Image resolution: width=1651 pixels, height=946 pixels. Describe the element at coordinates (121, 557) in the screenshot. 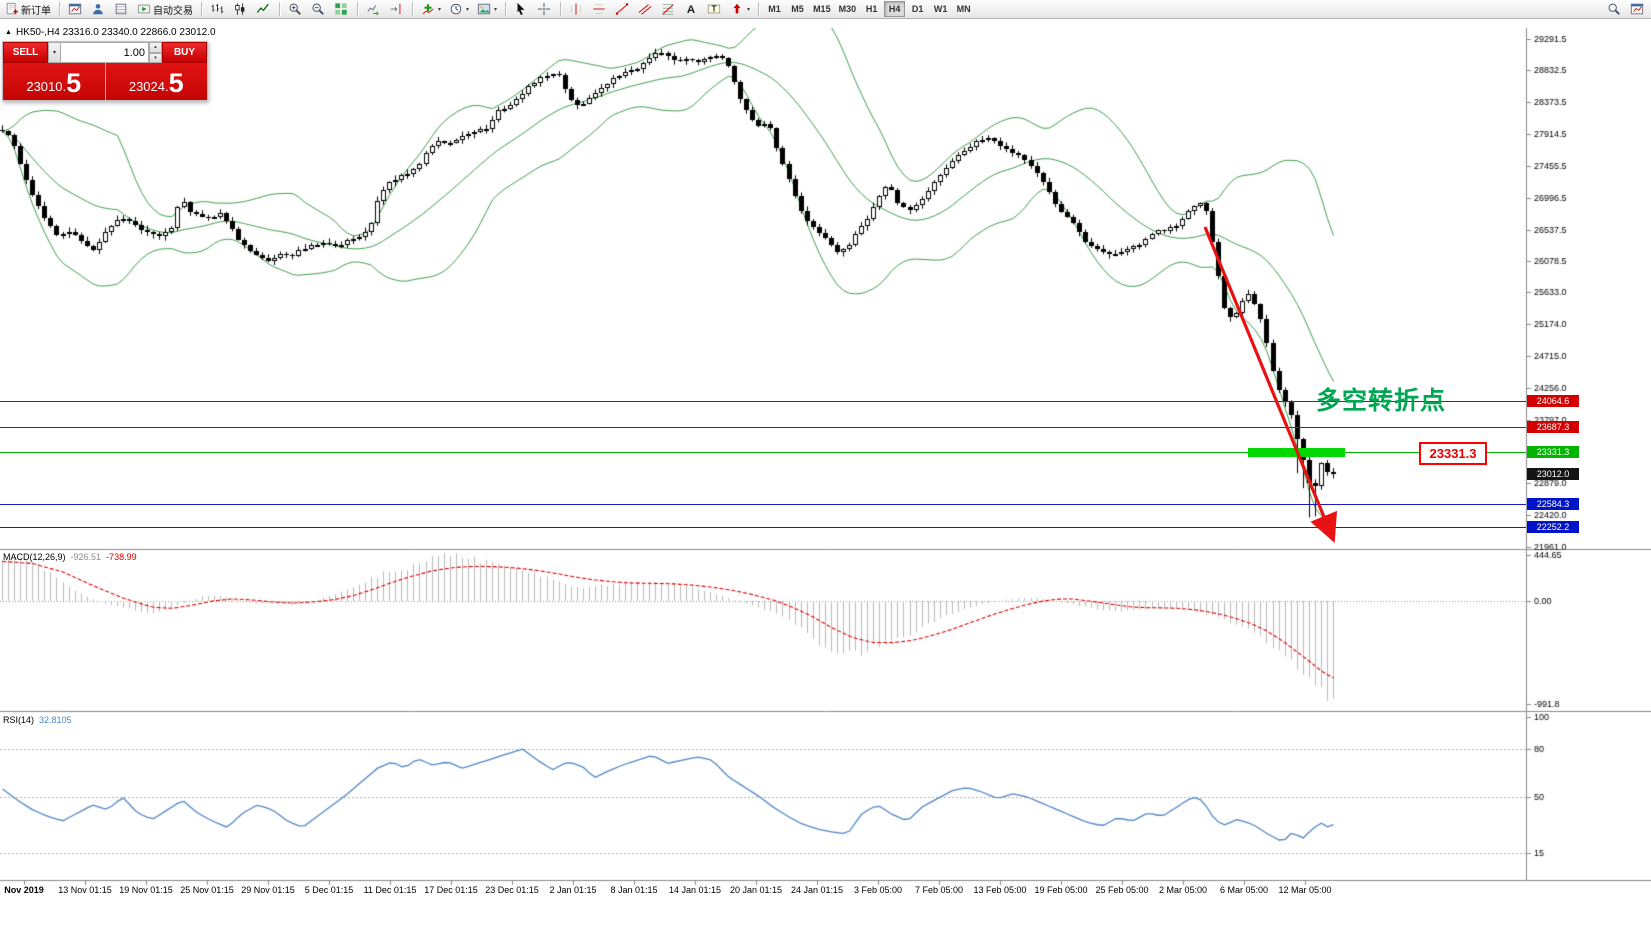

I see `macd-signal-value: -738.99` at that location.